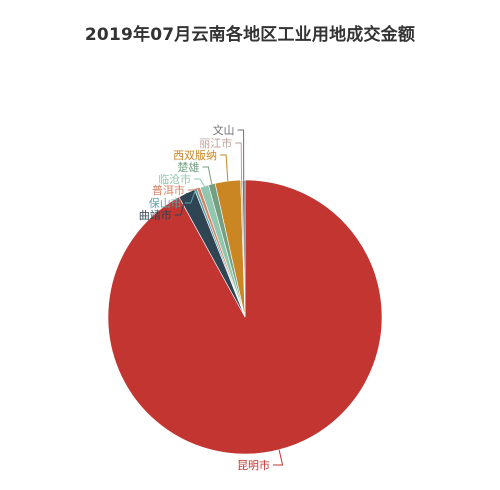 The height and width of the screenshot is (490, 500). Describe the element at coordinates (224, 130) in the screenshot. I see `slice-label-9: 文山` at that location.